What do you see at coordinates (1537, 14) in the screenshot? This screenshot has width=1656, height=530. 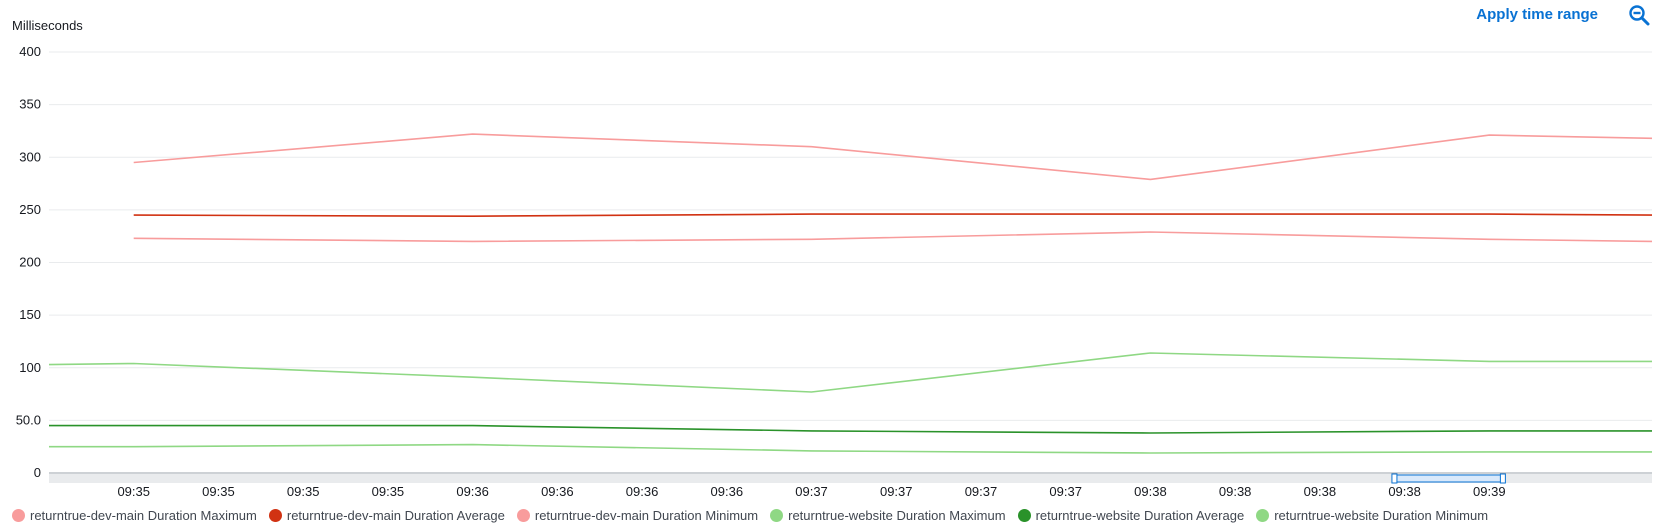 I see `apply-time-range-button: Apply time range` at bounding box center [1537, 14].